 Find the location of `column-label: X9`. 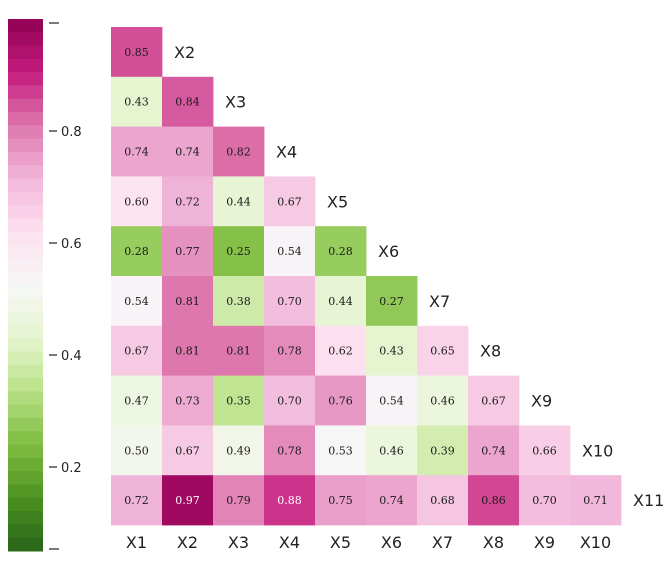

column-label: X9 is located at coordinates (544, 542).